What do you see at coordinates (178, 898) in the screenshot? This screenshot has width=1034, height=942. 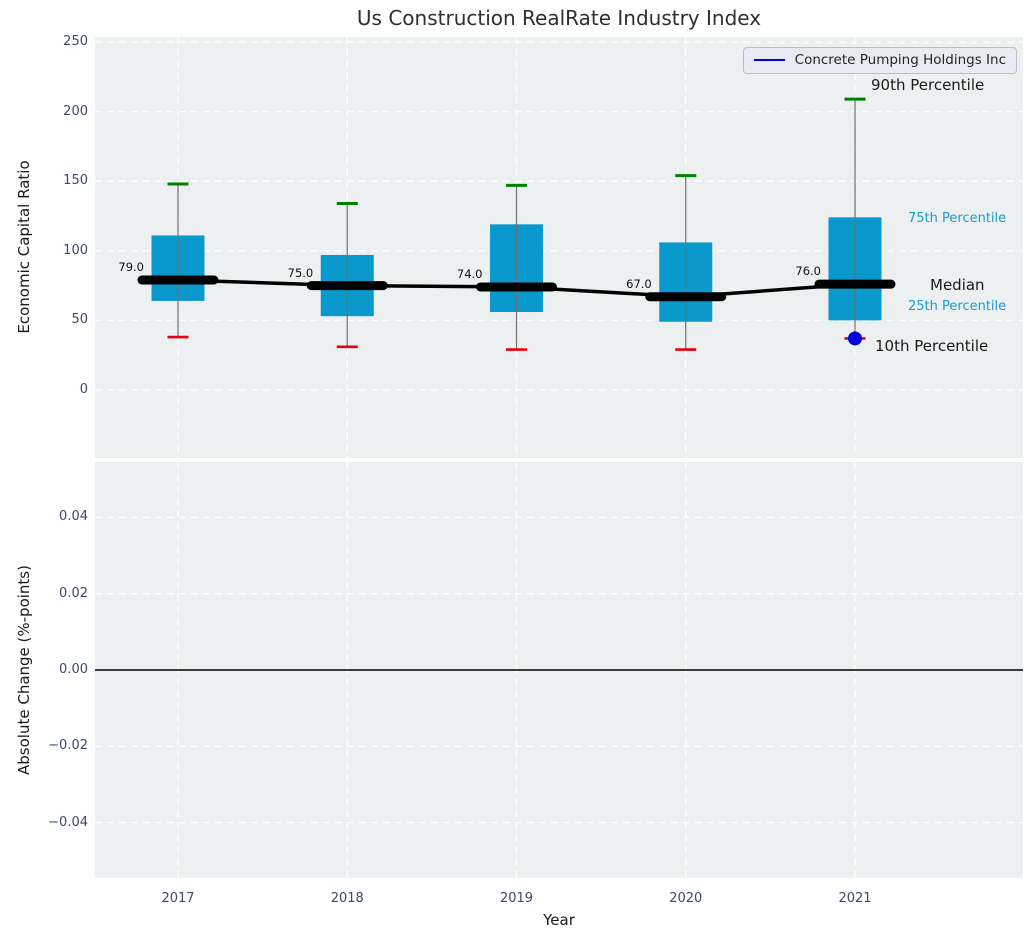 I see `x-tick-label: 2017` at bounding box center [178, 898].